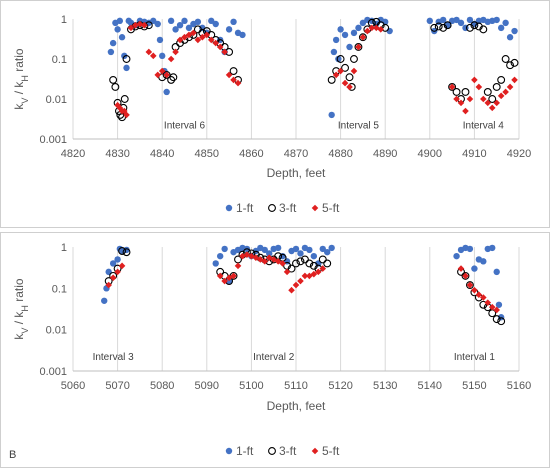 This screenshot has width=550, height=468. I want to click on x-tick-label: 4850, so click(207, 154).